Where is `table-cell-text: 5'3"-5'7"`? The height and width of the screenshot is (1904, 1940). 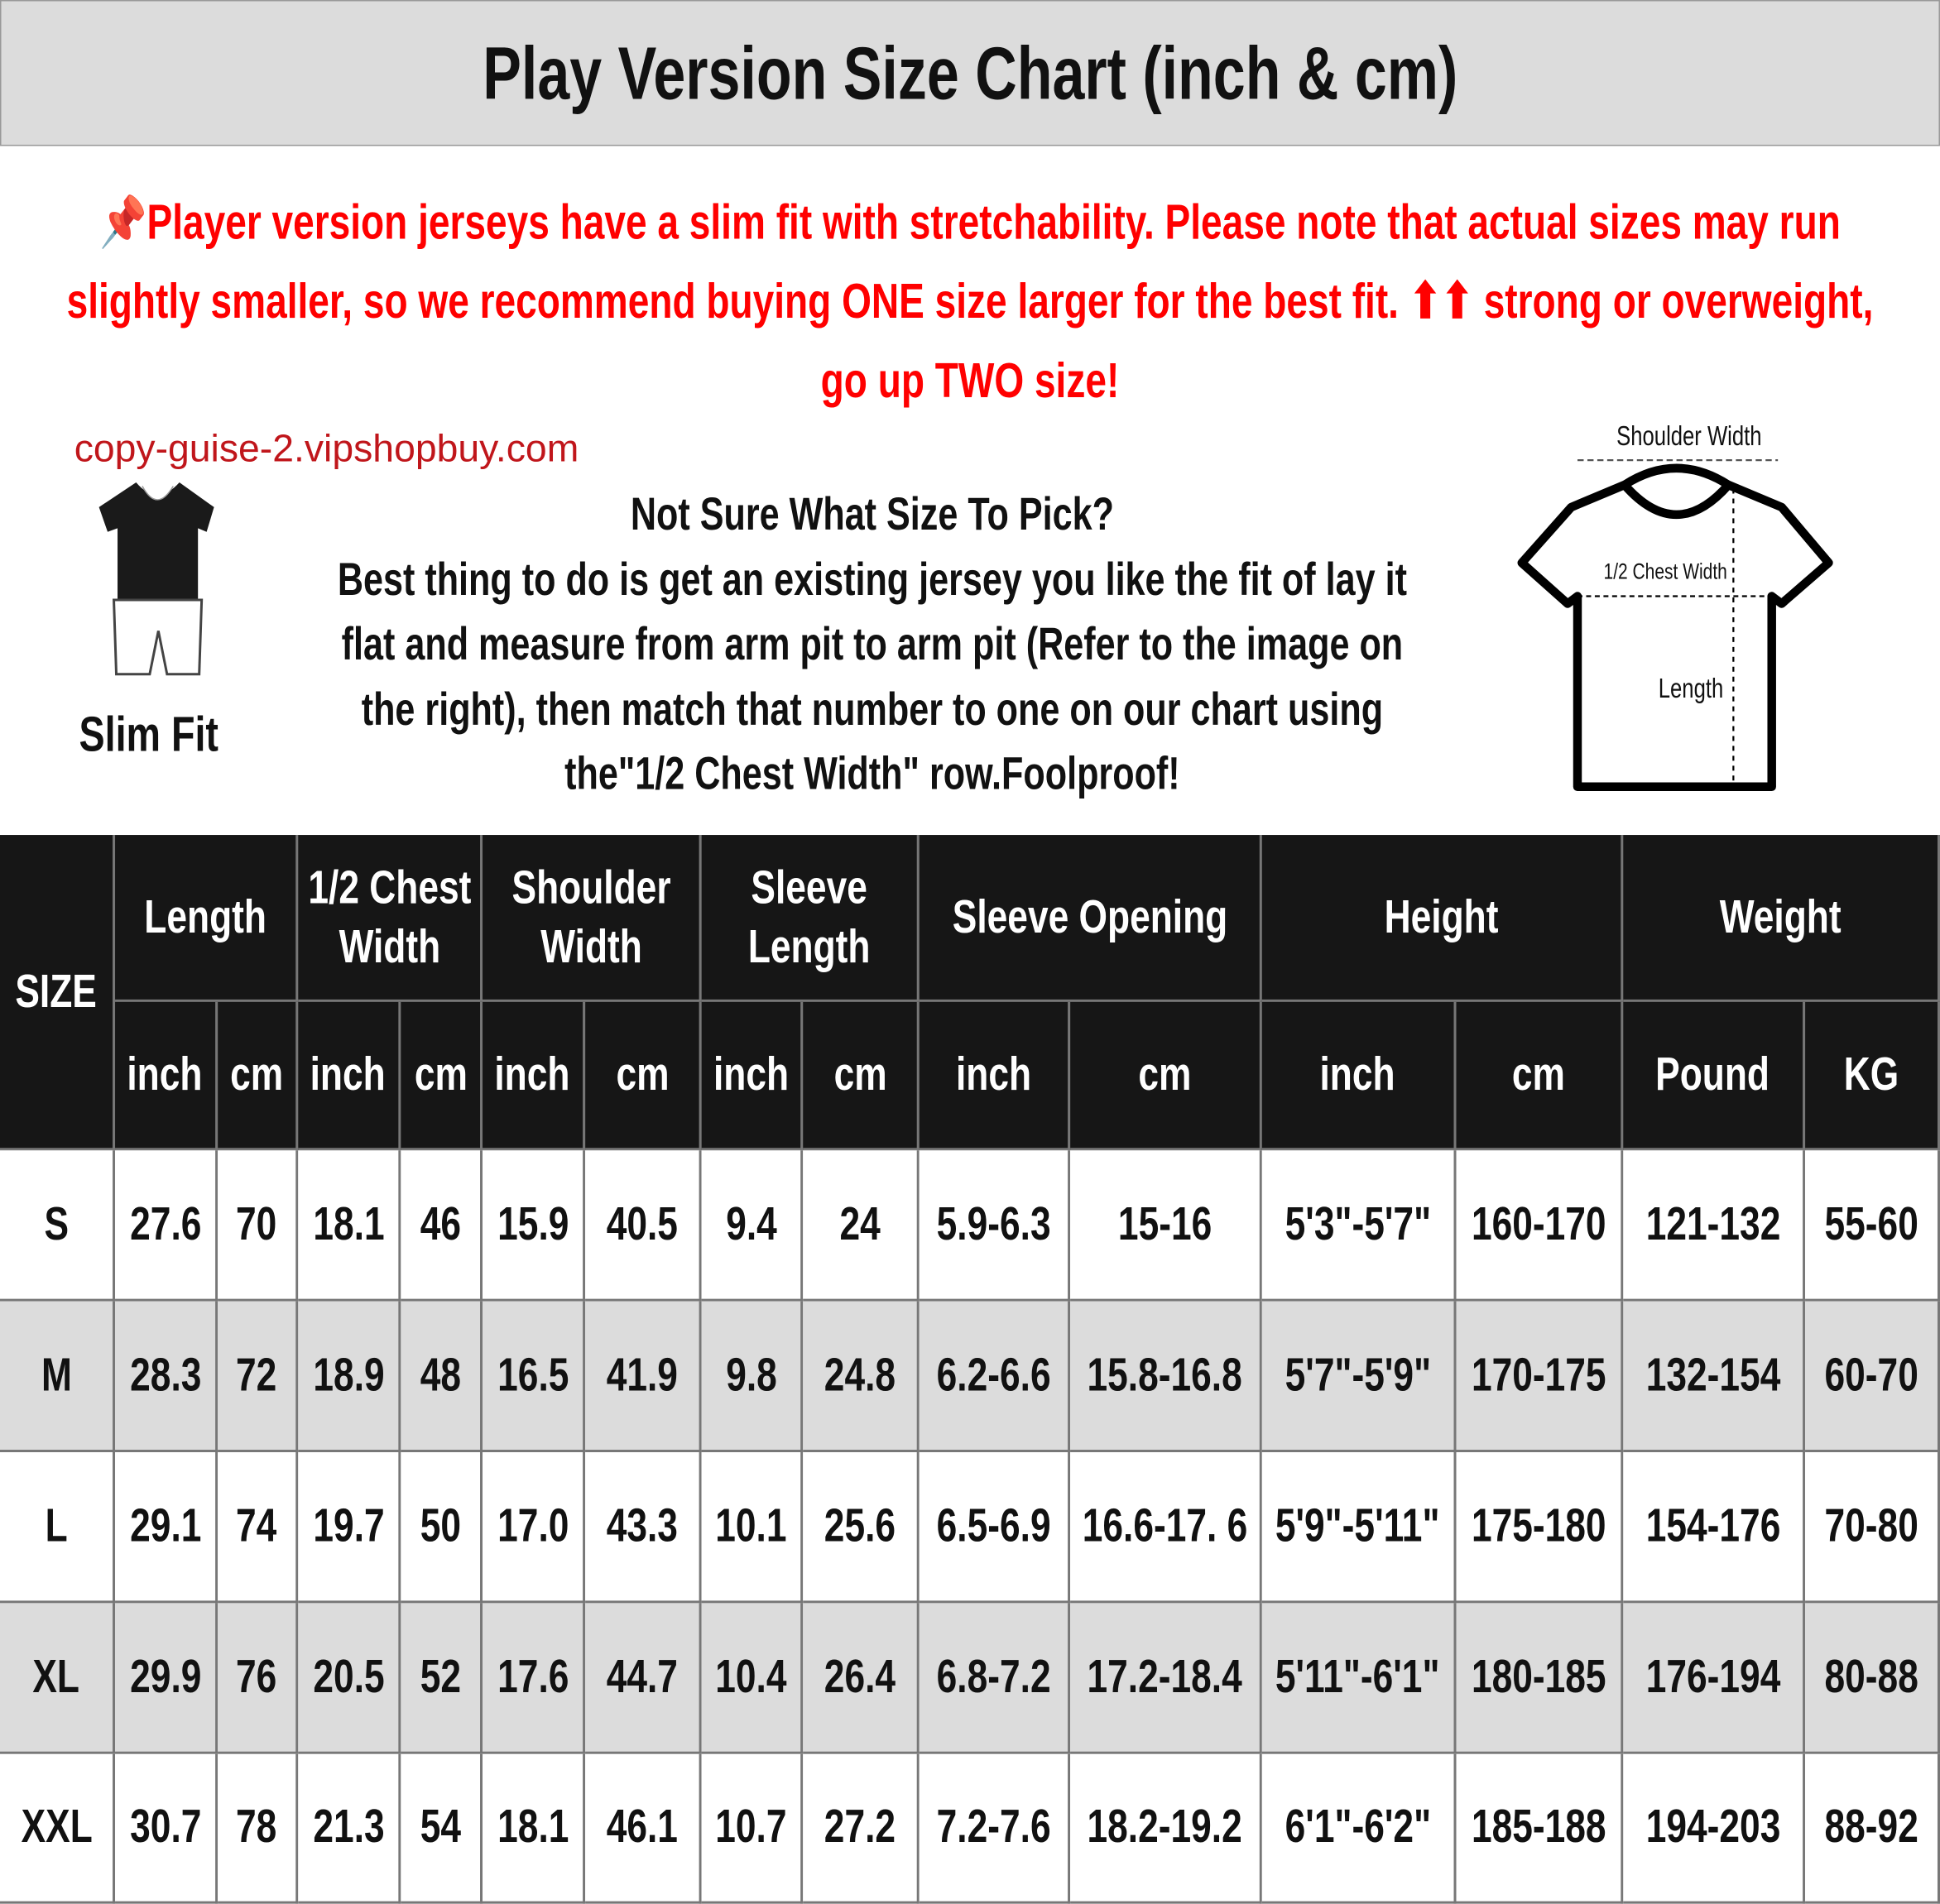 table-cell-text: 5'3"-5'7" is located at coordinates (1358, 1223).